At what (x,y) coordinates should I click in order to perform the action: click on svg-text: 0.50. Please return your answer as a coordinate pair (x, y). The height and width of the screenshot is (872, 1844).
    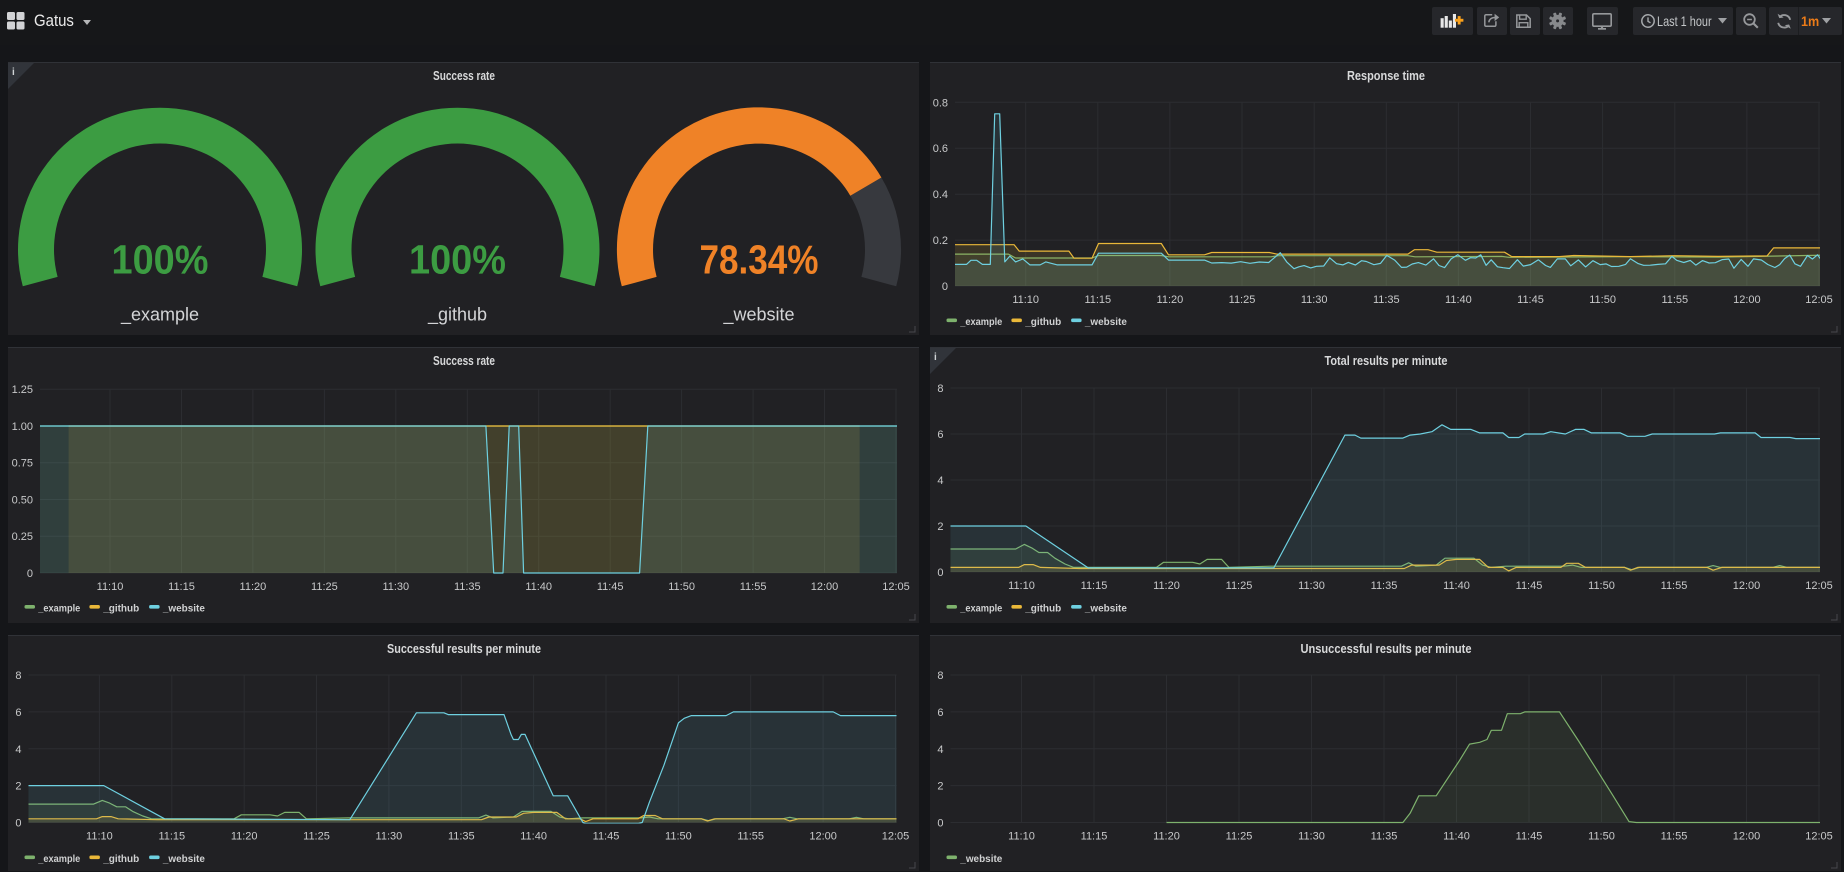
    Looking at the image, I should click on (22, 501).